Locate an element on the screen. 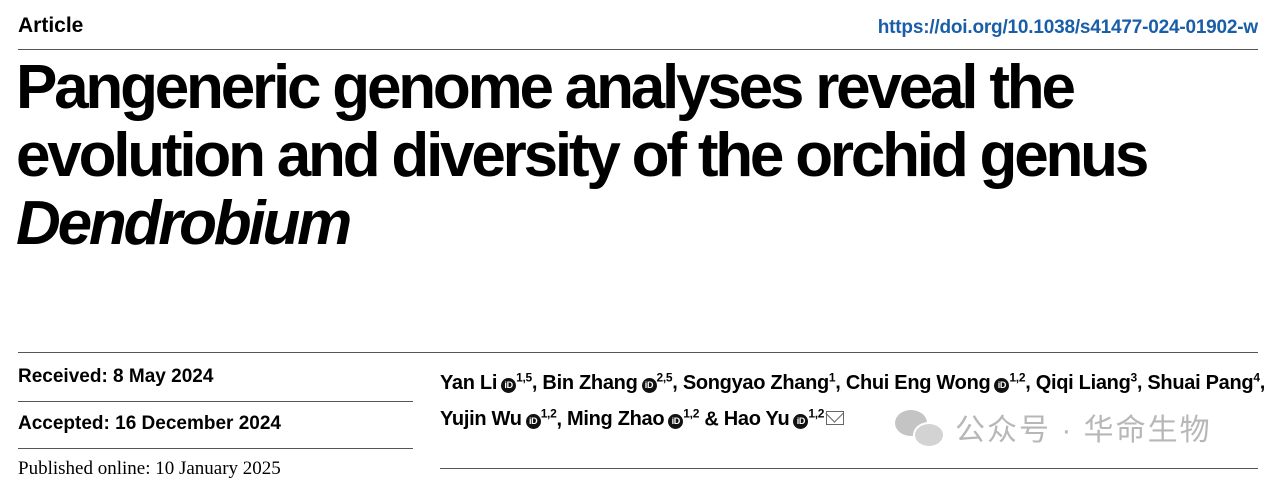 The width and height of the screenshot is (1280, 483). author-item: Hao Yu iD1,2 is located at coordinates (774, 418).